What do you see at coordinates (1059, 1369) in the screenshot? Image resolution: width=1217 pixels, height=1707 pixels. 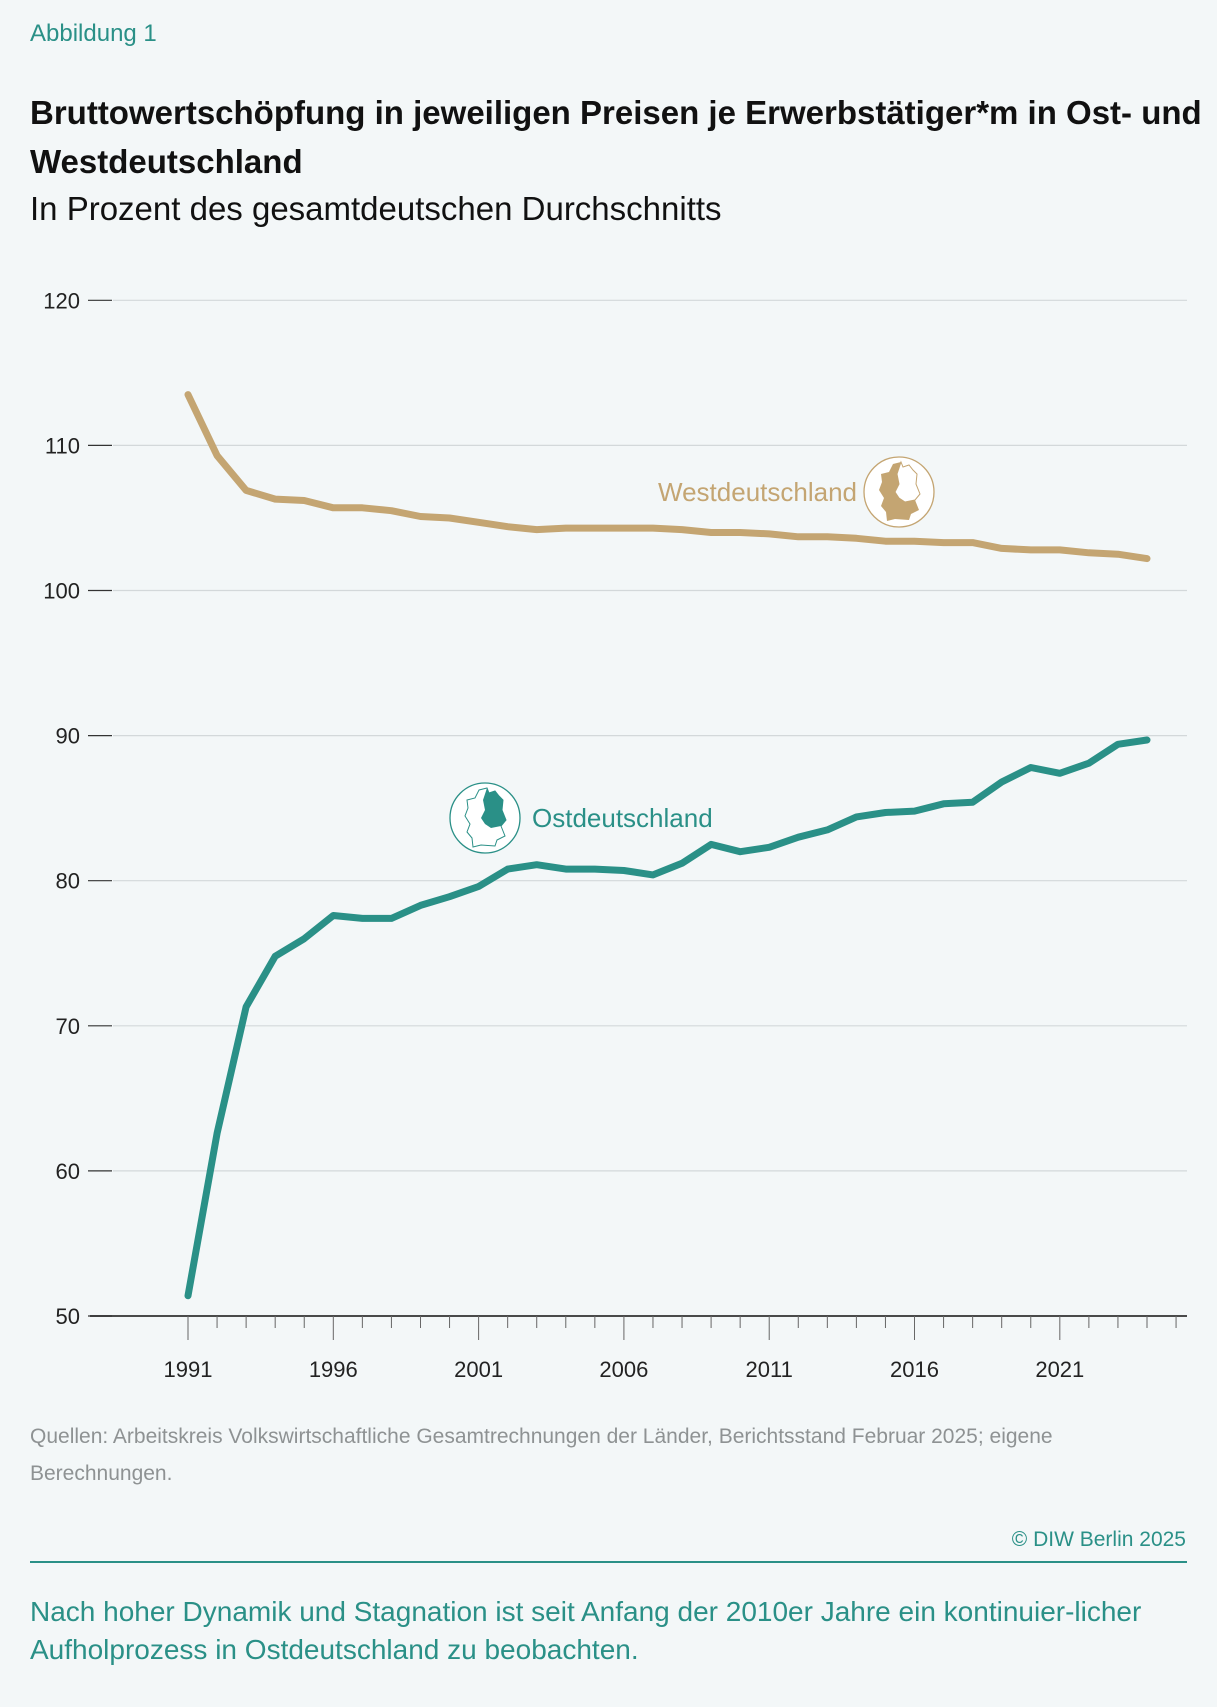 I see `x-tick-label: 2021` at bounding box center [1059, 1369].